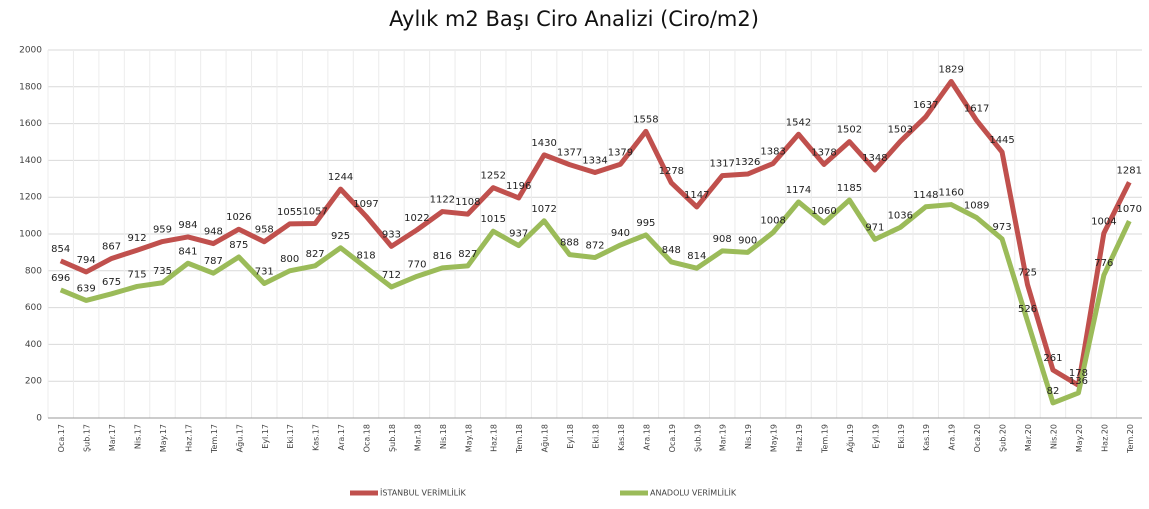 The width and height of the screenshot is (1149, 509). Describe the element at coordinates (1078, 381) in the screenshot. I see `data-label: 136` at that location.